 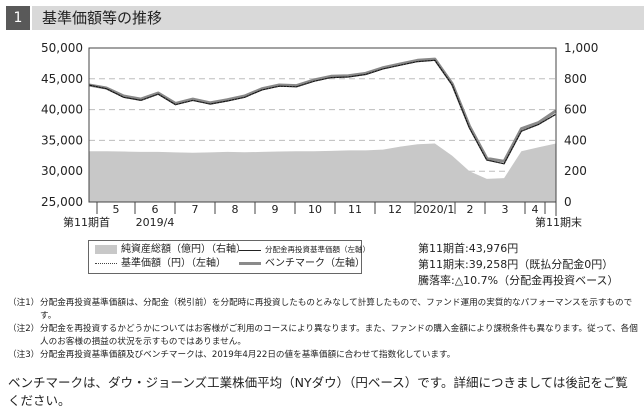 What do you see at coordinates (575, 79) in the screenshot?
I see `right-tick-label: 800` at bounding box center [575, 79].